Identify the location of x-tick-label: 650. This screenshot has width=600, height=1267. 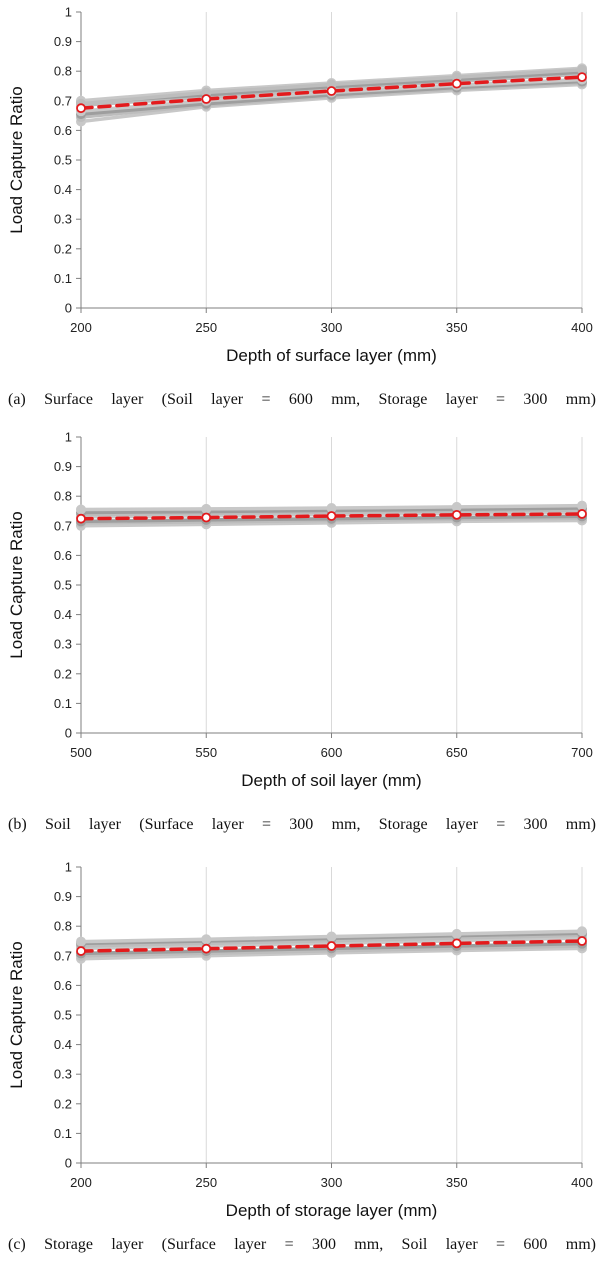
(457, 752).